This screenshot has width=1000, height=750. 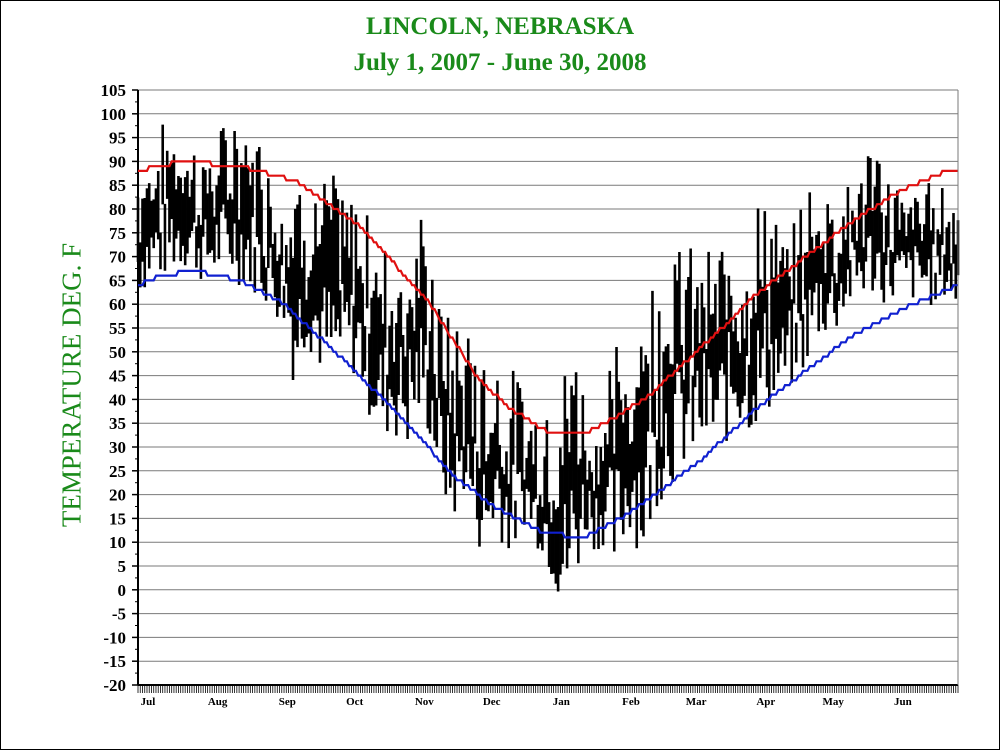 What do you see at coordinates (114, 685) in the screenshot?
I see `y-tick-label: -20` at bounding box center [114, 685].